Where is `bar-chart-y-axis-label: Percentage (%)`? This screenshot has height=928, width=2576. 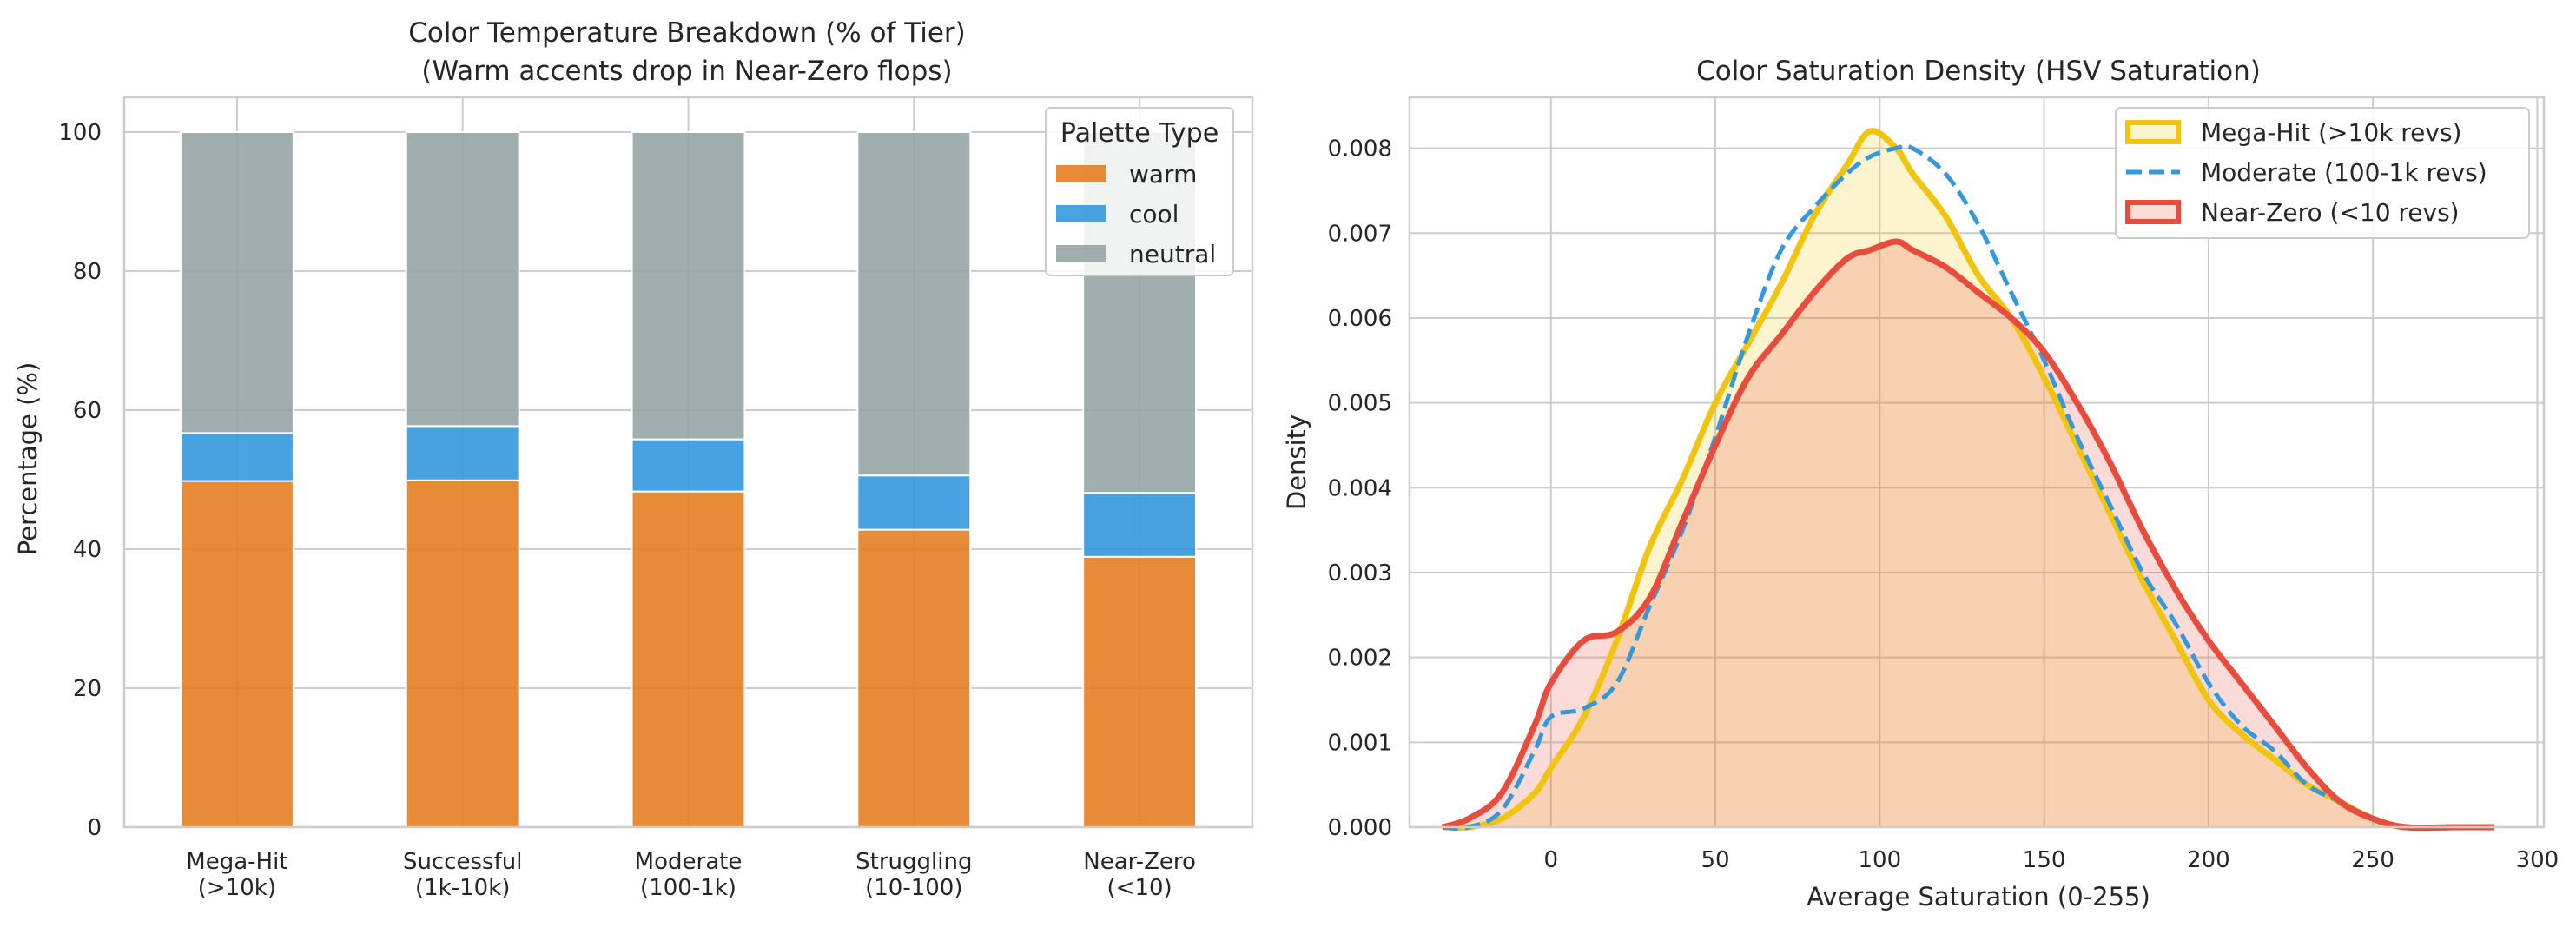 bar-chart-y-axis-label: Percentage (%) is located at coordinates (28, 459).